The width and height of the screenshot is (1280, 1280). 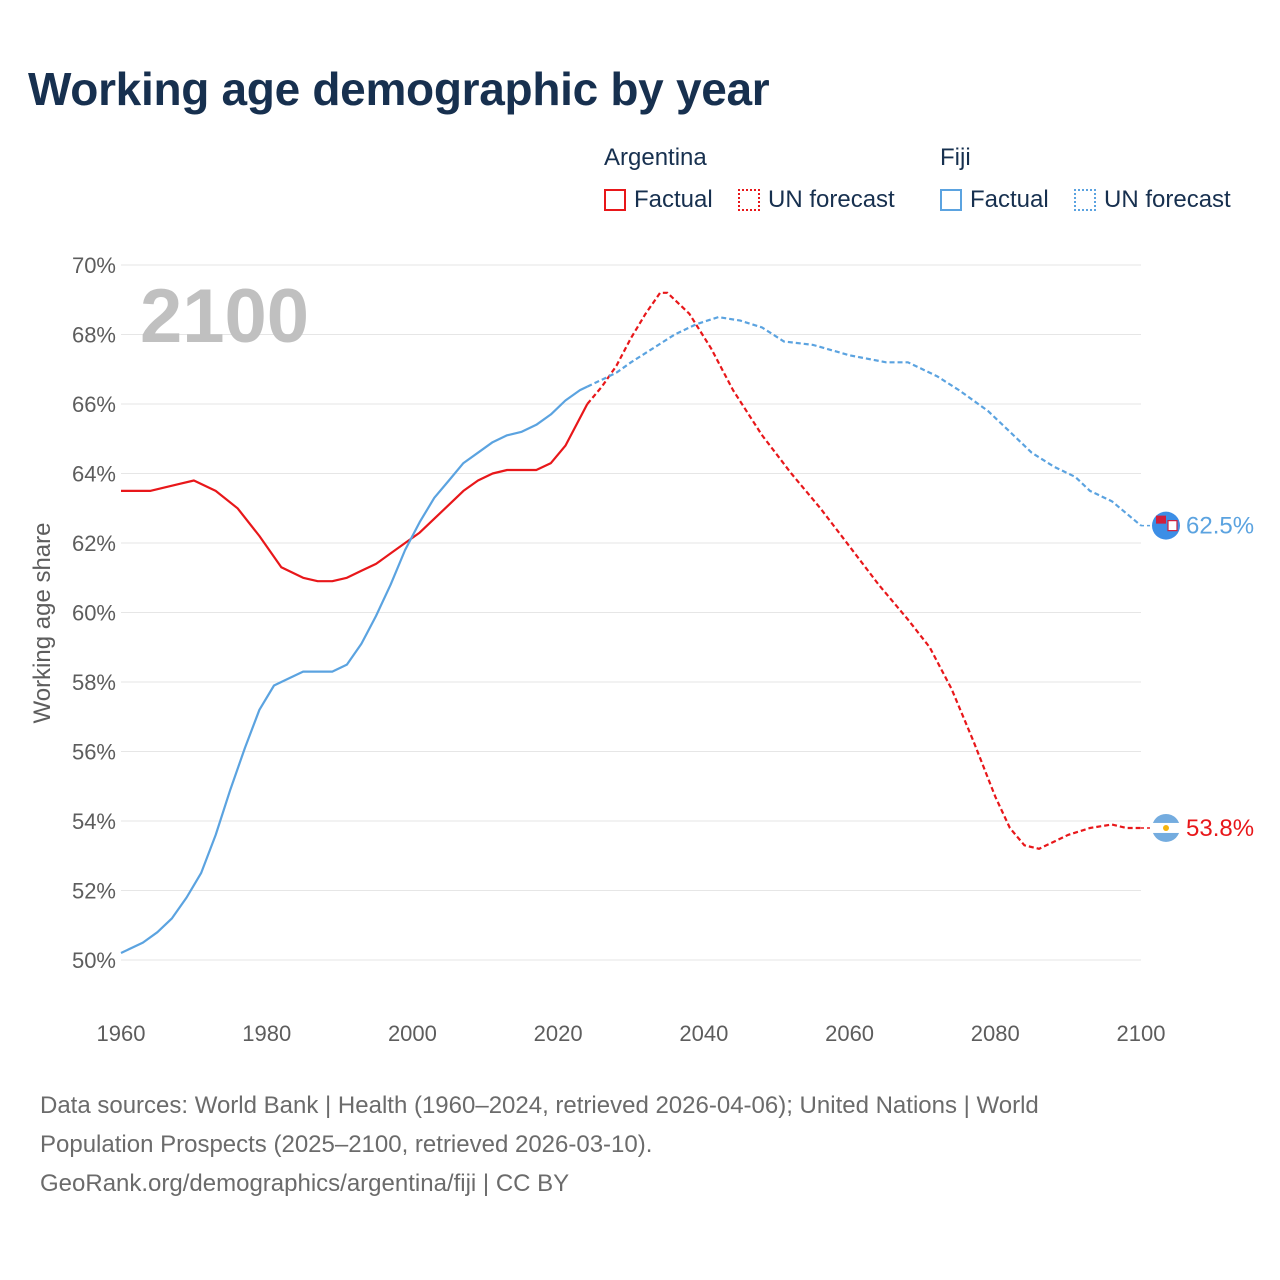 I want to click on y-axis-ticks: 50% 52% 54% 56% 58% 60% 62% 64% 66% 68% 70%, so click(x=94, y=613).